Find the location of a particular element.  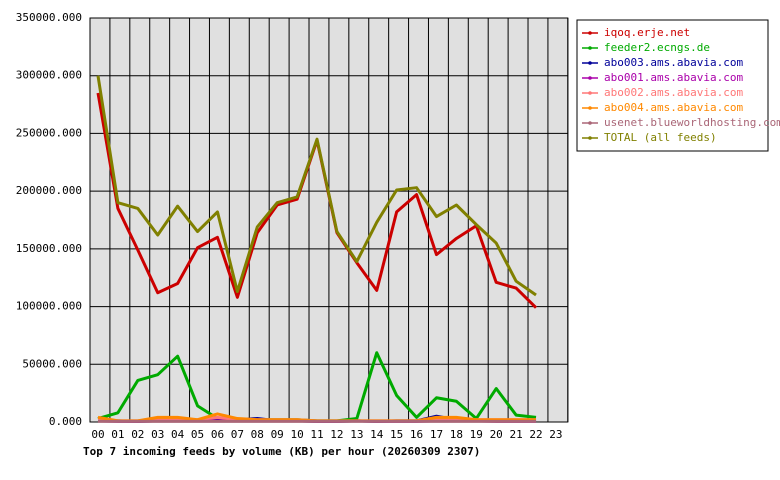

legend-label: iqoq.erje.net is located at coordinates (647, 32).